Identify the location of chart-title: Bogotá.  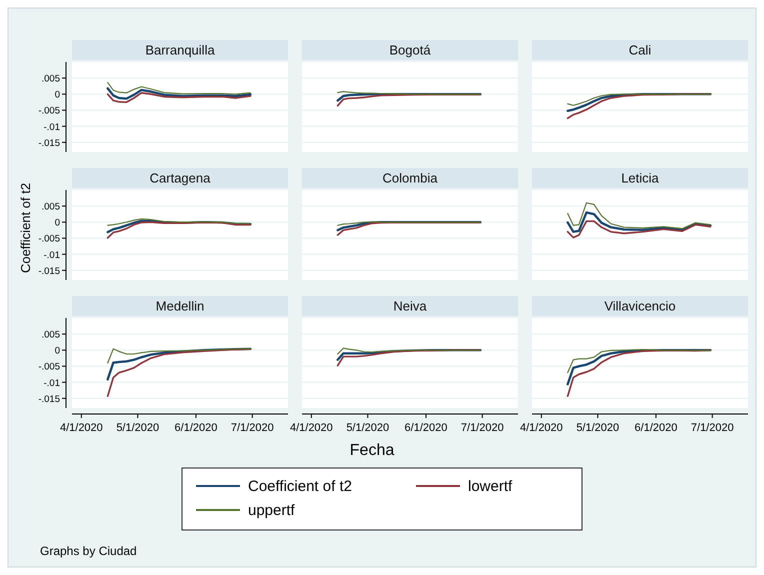
(410, 50).